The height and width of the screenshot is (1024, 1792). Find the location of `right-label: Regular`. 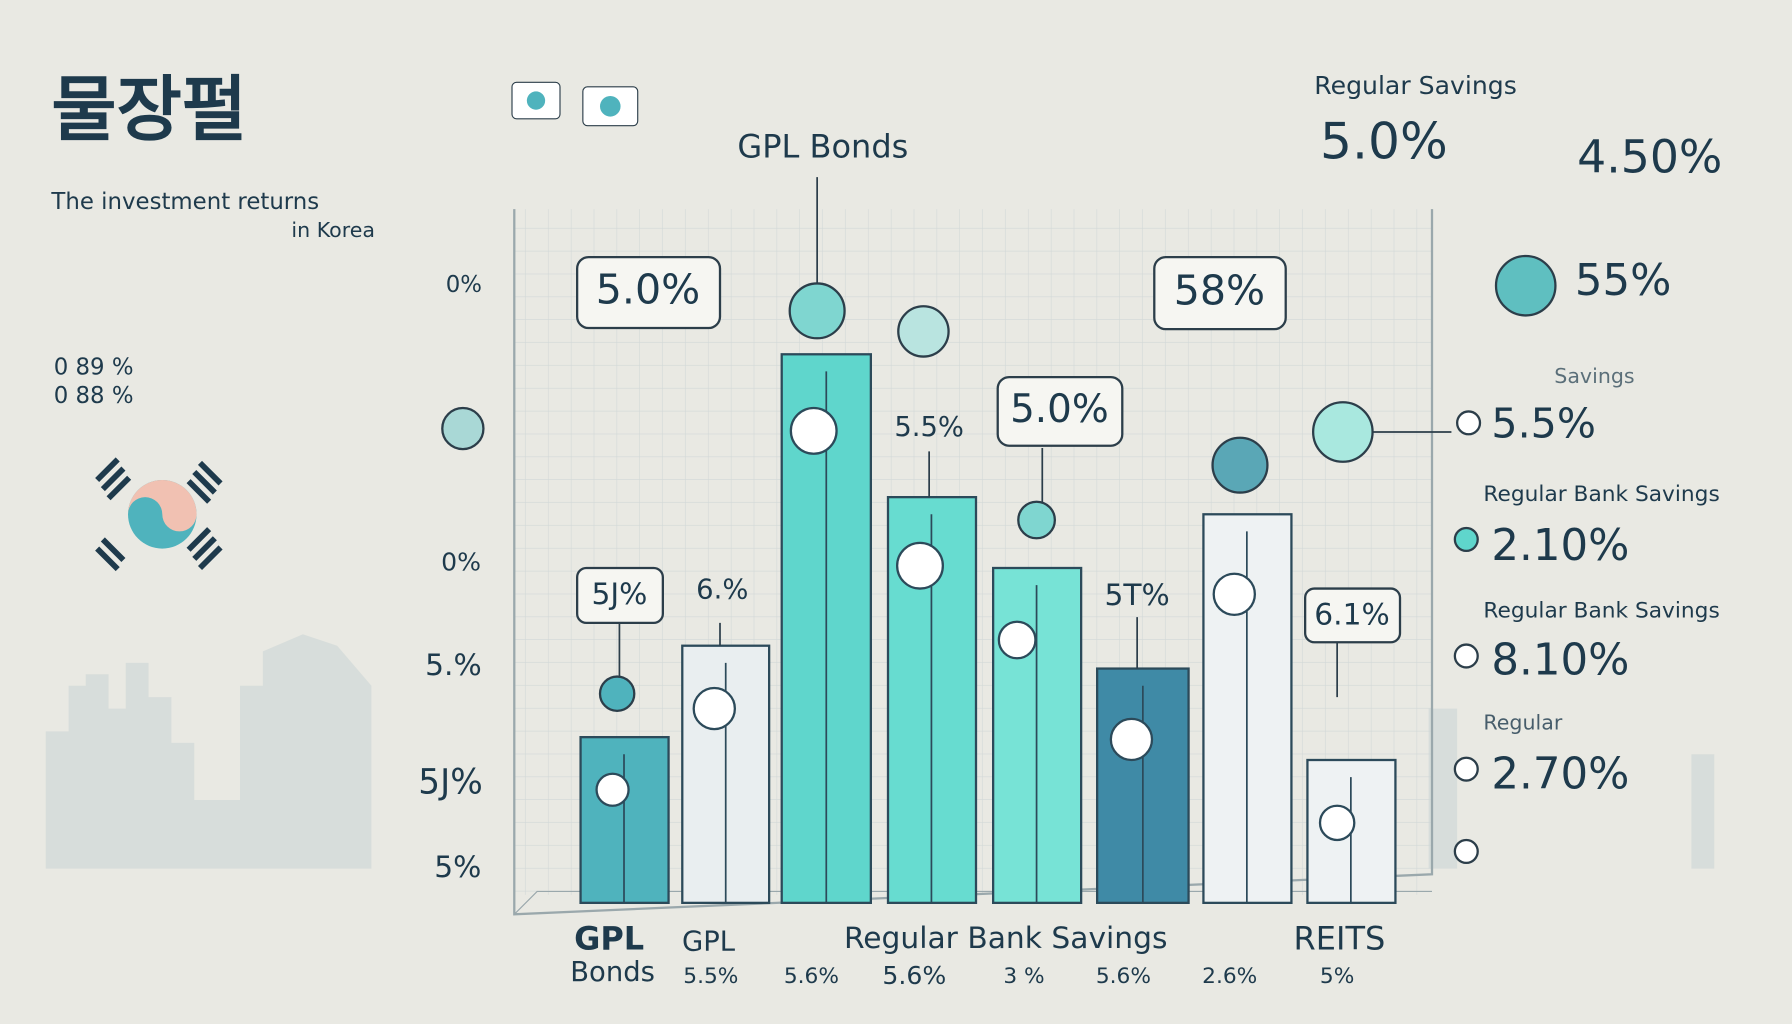

right-label: Regular is located at coordinates (1522, 722).